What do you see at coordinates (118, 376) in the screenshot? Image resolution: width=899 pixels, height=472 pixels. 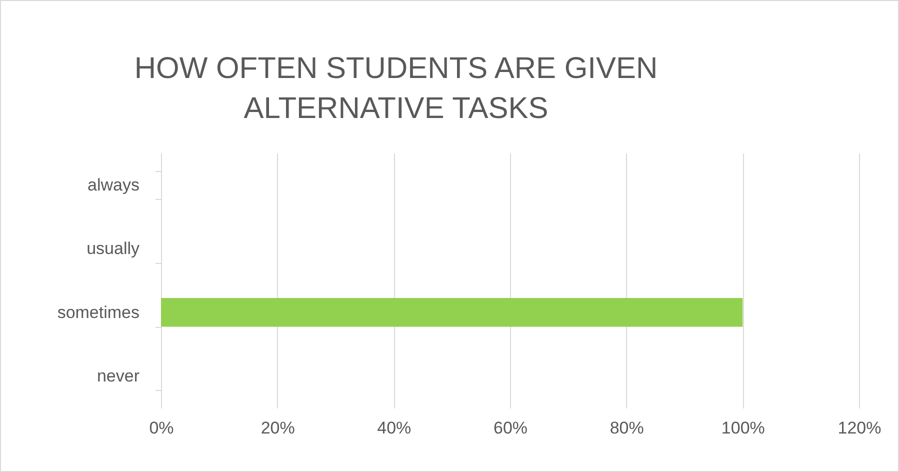 I see `y-tick-label: never` at bounding box center [118, 376].